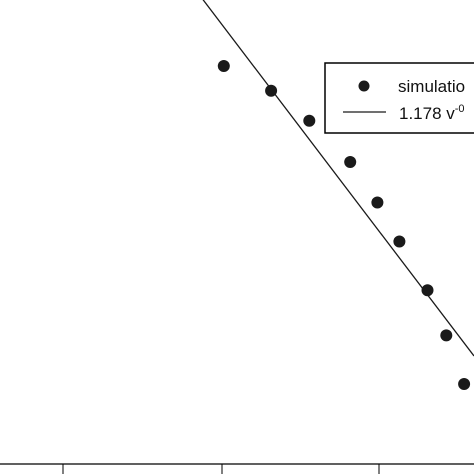  Describe the element at coordinates (364, 86) in the screenshot. I see `legend-marker-simulation` at that location.